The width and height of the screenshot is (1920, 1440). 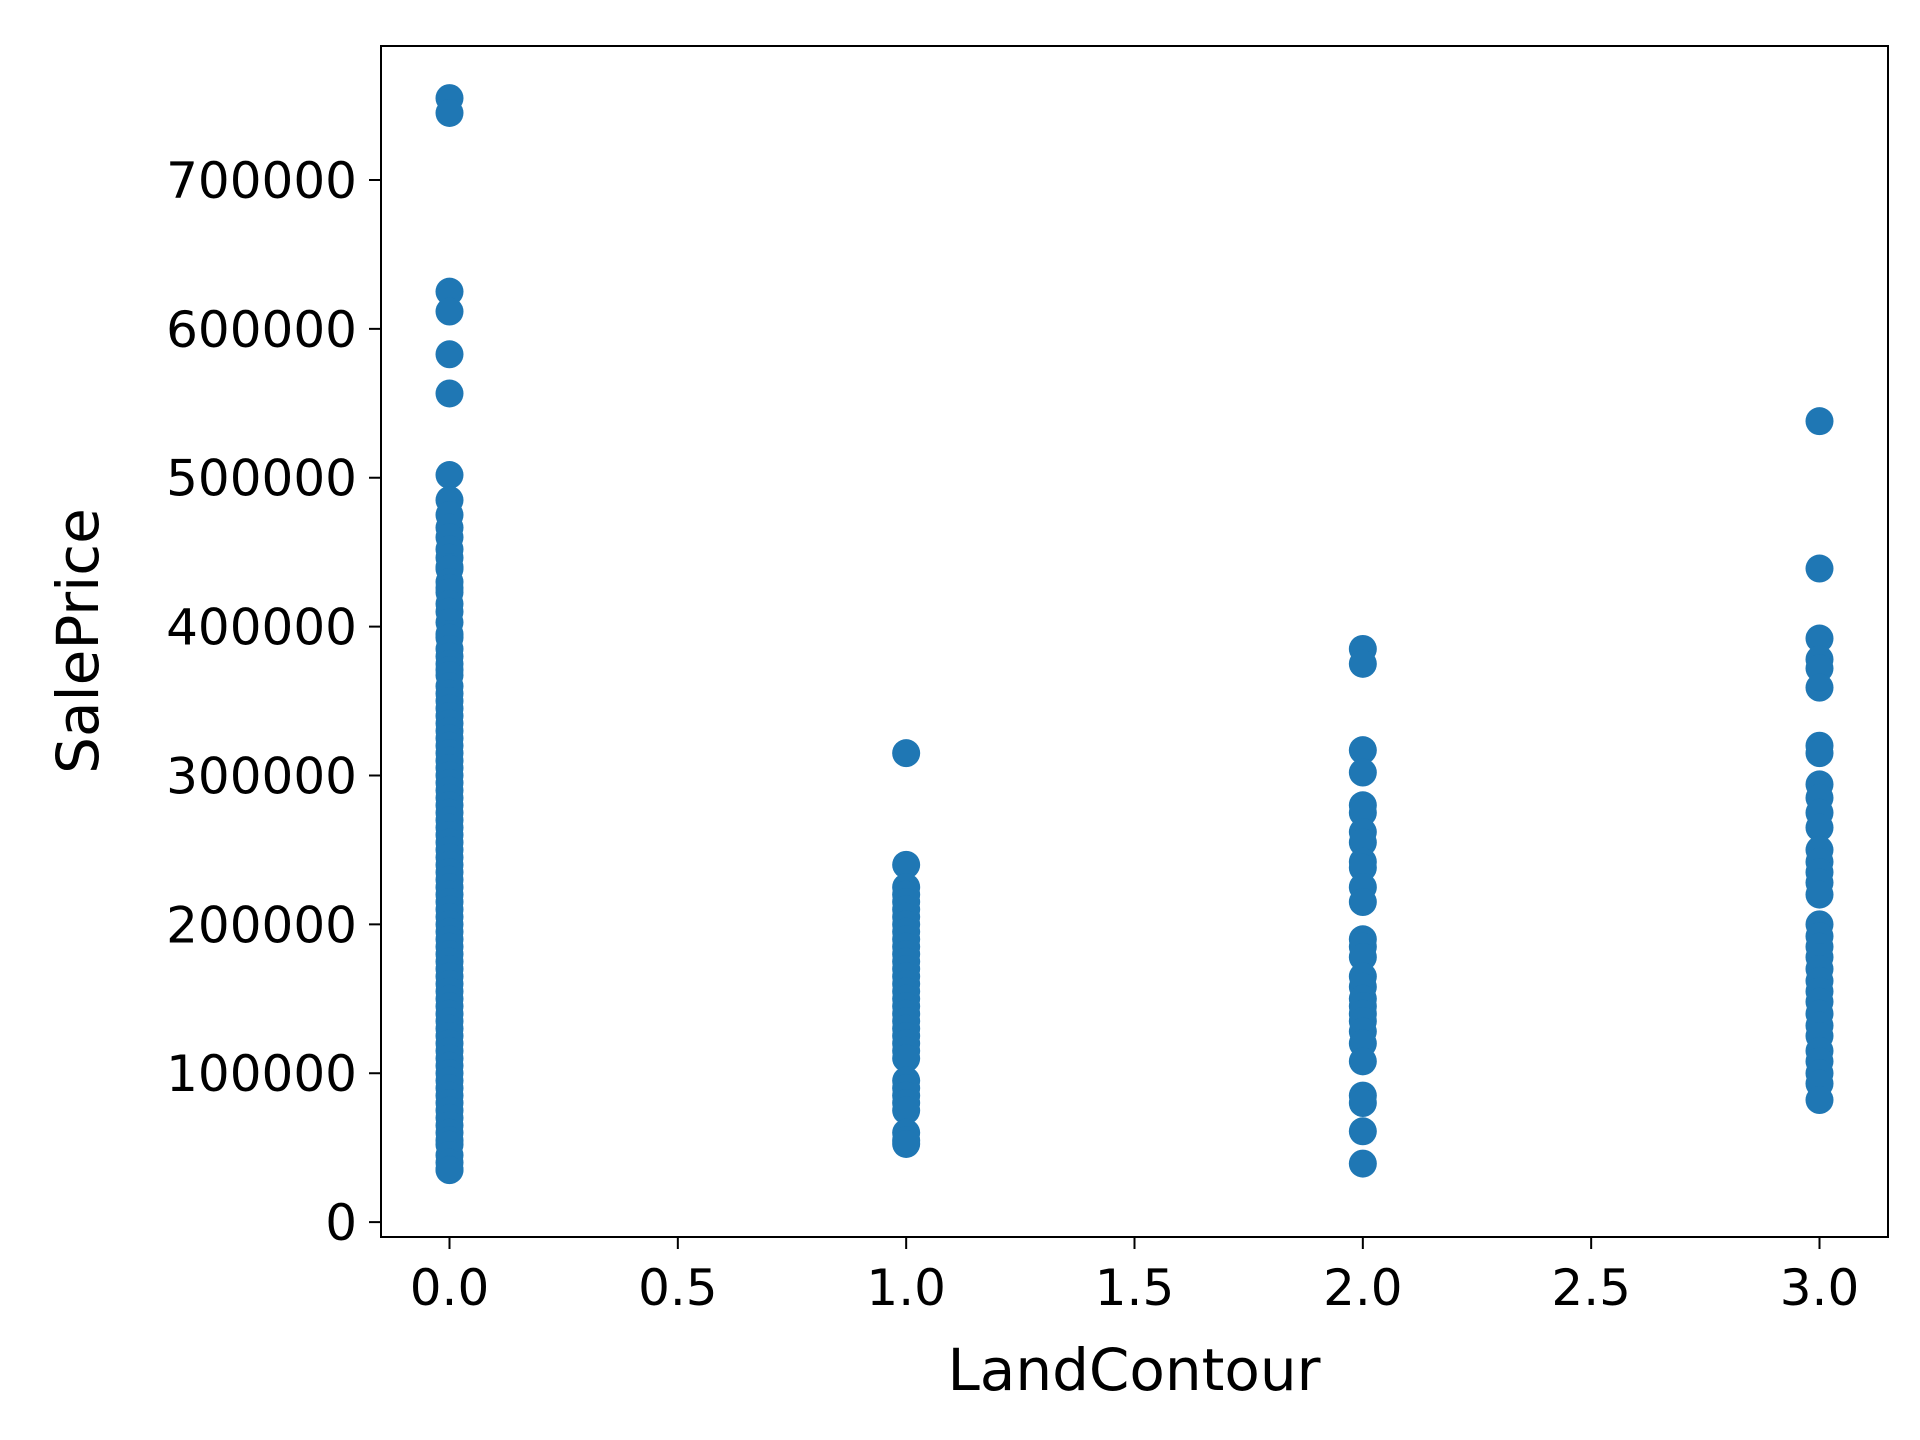 I want to click on y-tick-label: 700000, so click(x=261, y=181).